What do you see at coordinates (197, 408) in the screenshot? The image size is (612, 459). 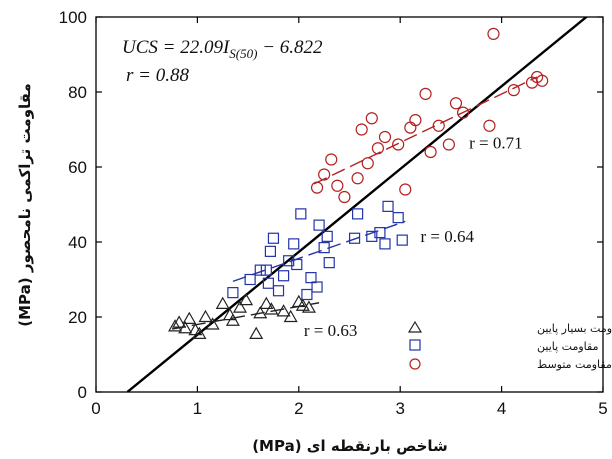 I see `x-tick-label-1: 1` at bounding box center [197, 408].